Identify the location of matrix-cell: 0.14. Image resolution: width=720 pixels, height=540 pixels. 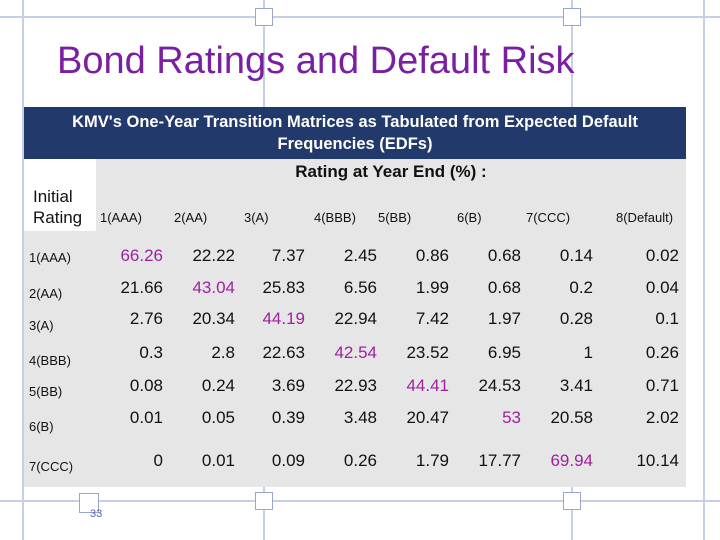
(576, 255).